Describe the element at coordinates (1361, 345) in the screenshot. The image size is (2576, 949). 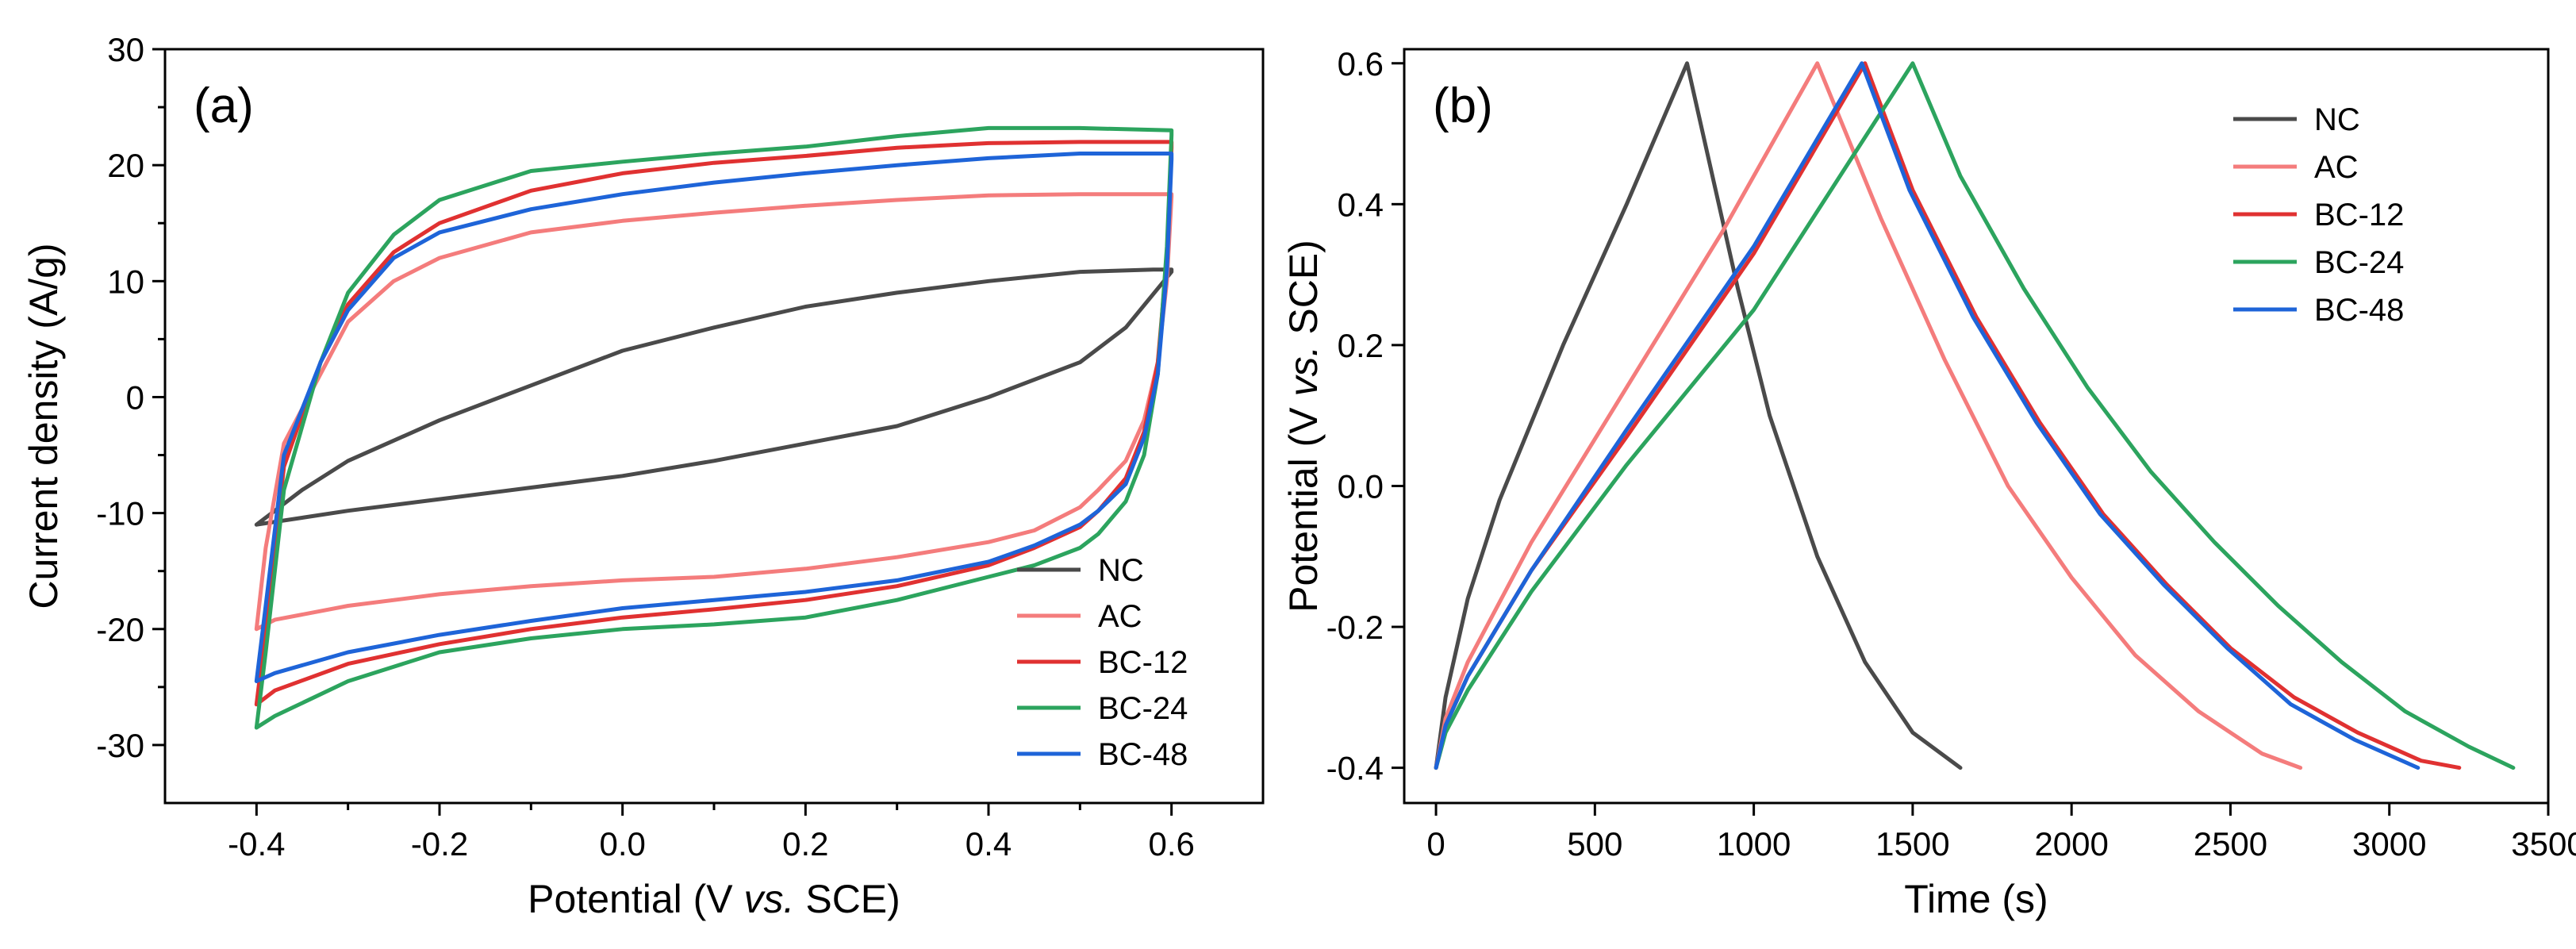
I see `y-tick-label: 0.2` at that location.